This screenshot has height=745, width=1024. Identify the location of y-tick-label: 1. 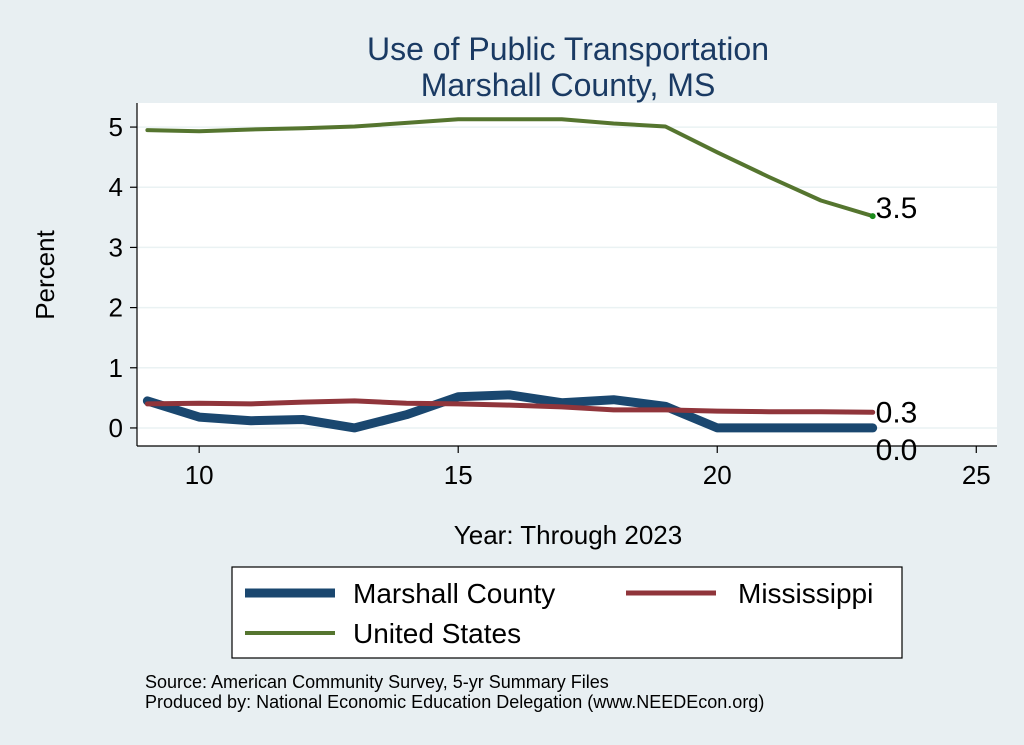
(116, 368).